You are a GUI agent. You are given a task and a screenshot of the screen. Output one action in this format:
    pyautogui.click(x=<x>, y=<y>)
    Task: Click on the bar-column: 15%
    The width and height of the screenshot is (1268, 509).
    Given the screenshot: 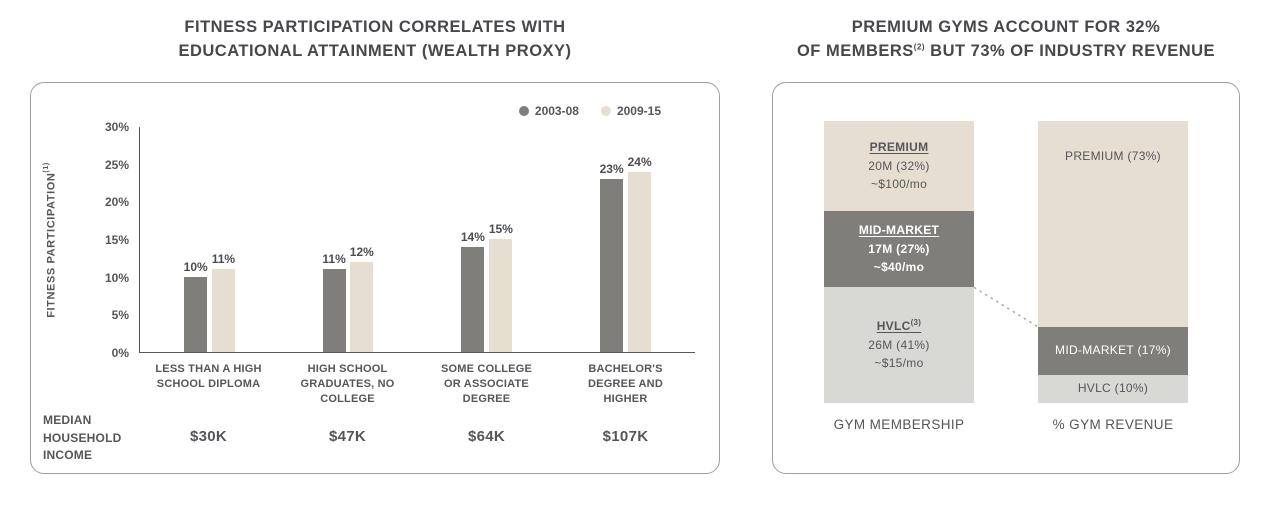 What is the action you would take?
    pyautogui.click(x=501, y=239)
    